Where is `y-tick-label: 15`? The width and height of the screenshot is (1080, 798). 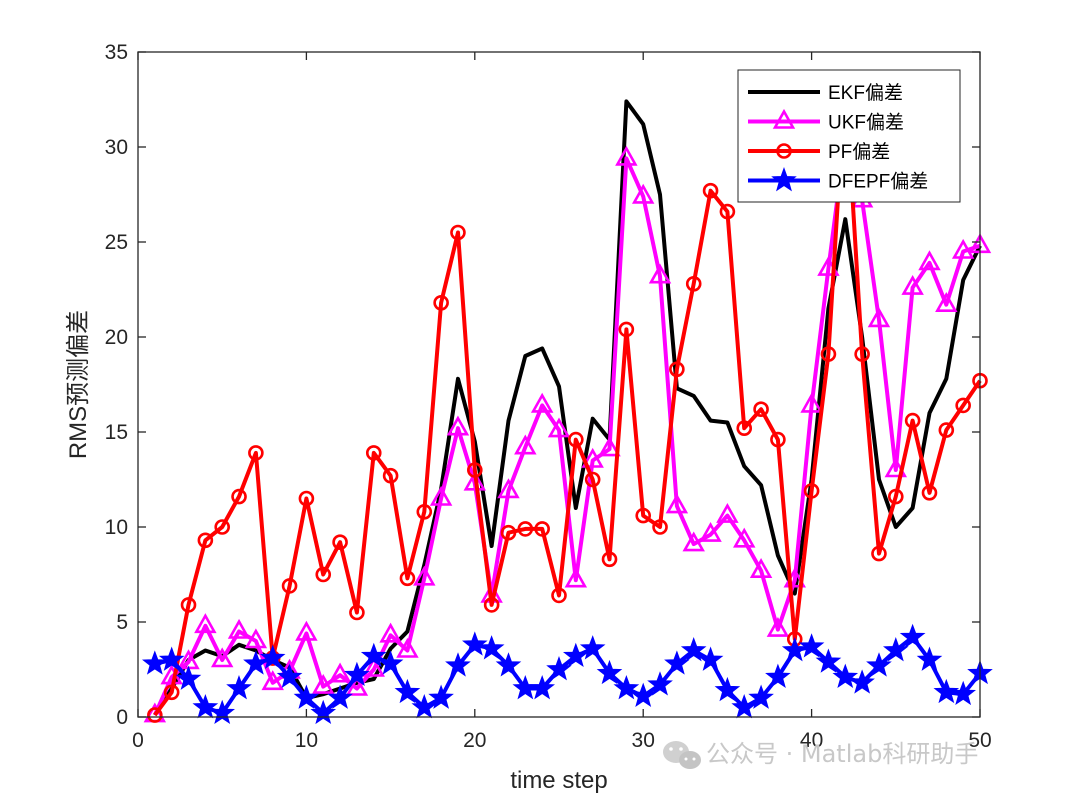 y-tick-label: 15 is located at coordinates (116, 432).